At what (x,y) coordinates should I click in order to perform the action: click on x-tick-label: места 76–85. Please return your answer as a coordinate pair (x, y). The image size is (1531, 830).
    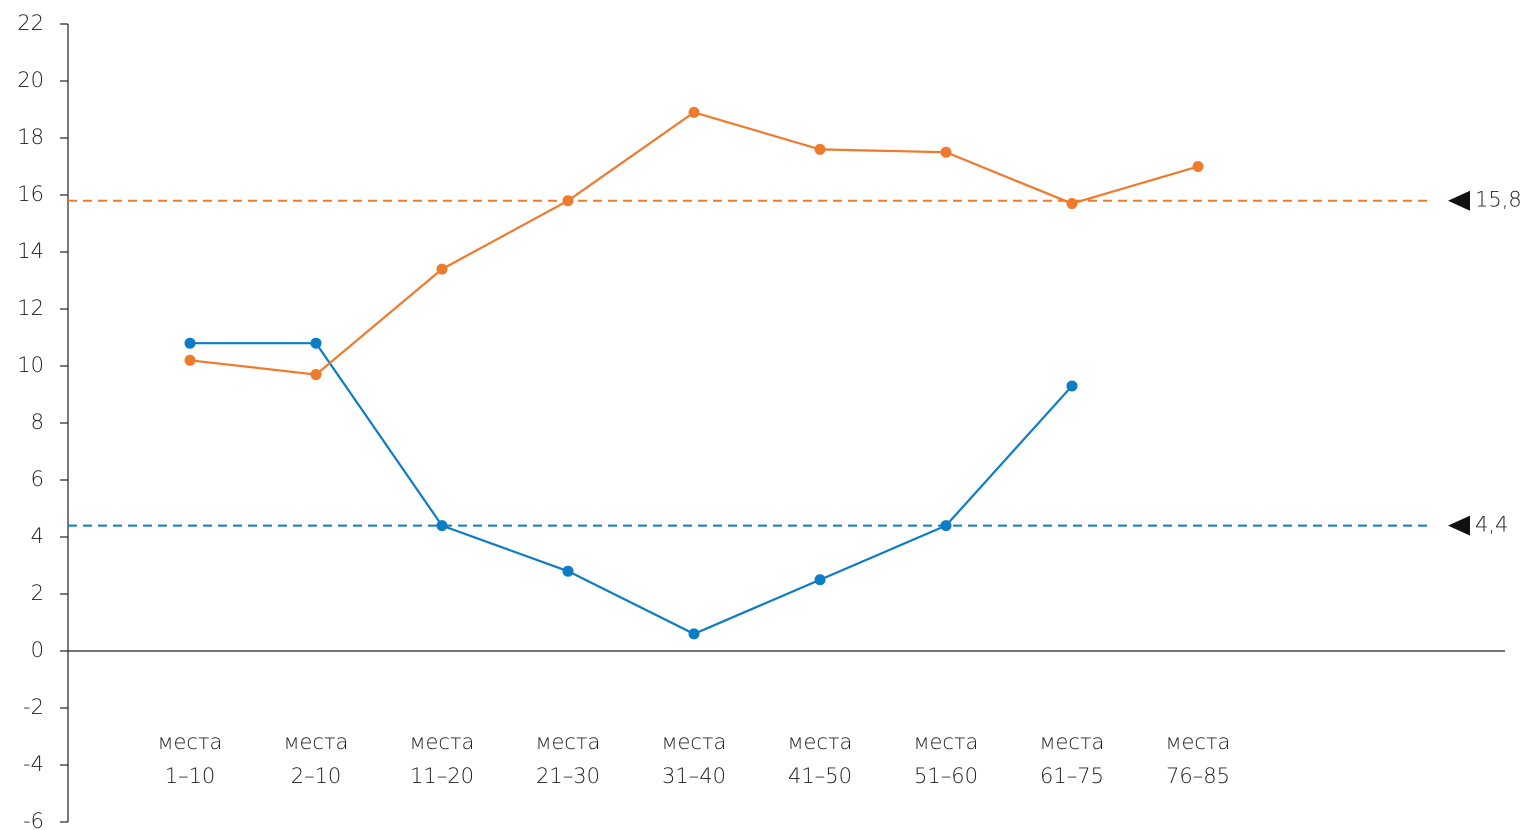
    Looking at the image, I should click on (1198, 759).